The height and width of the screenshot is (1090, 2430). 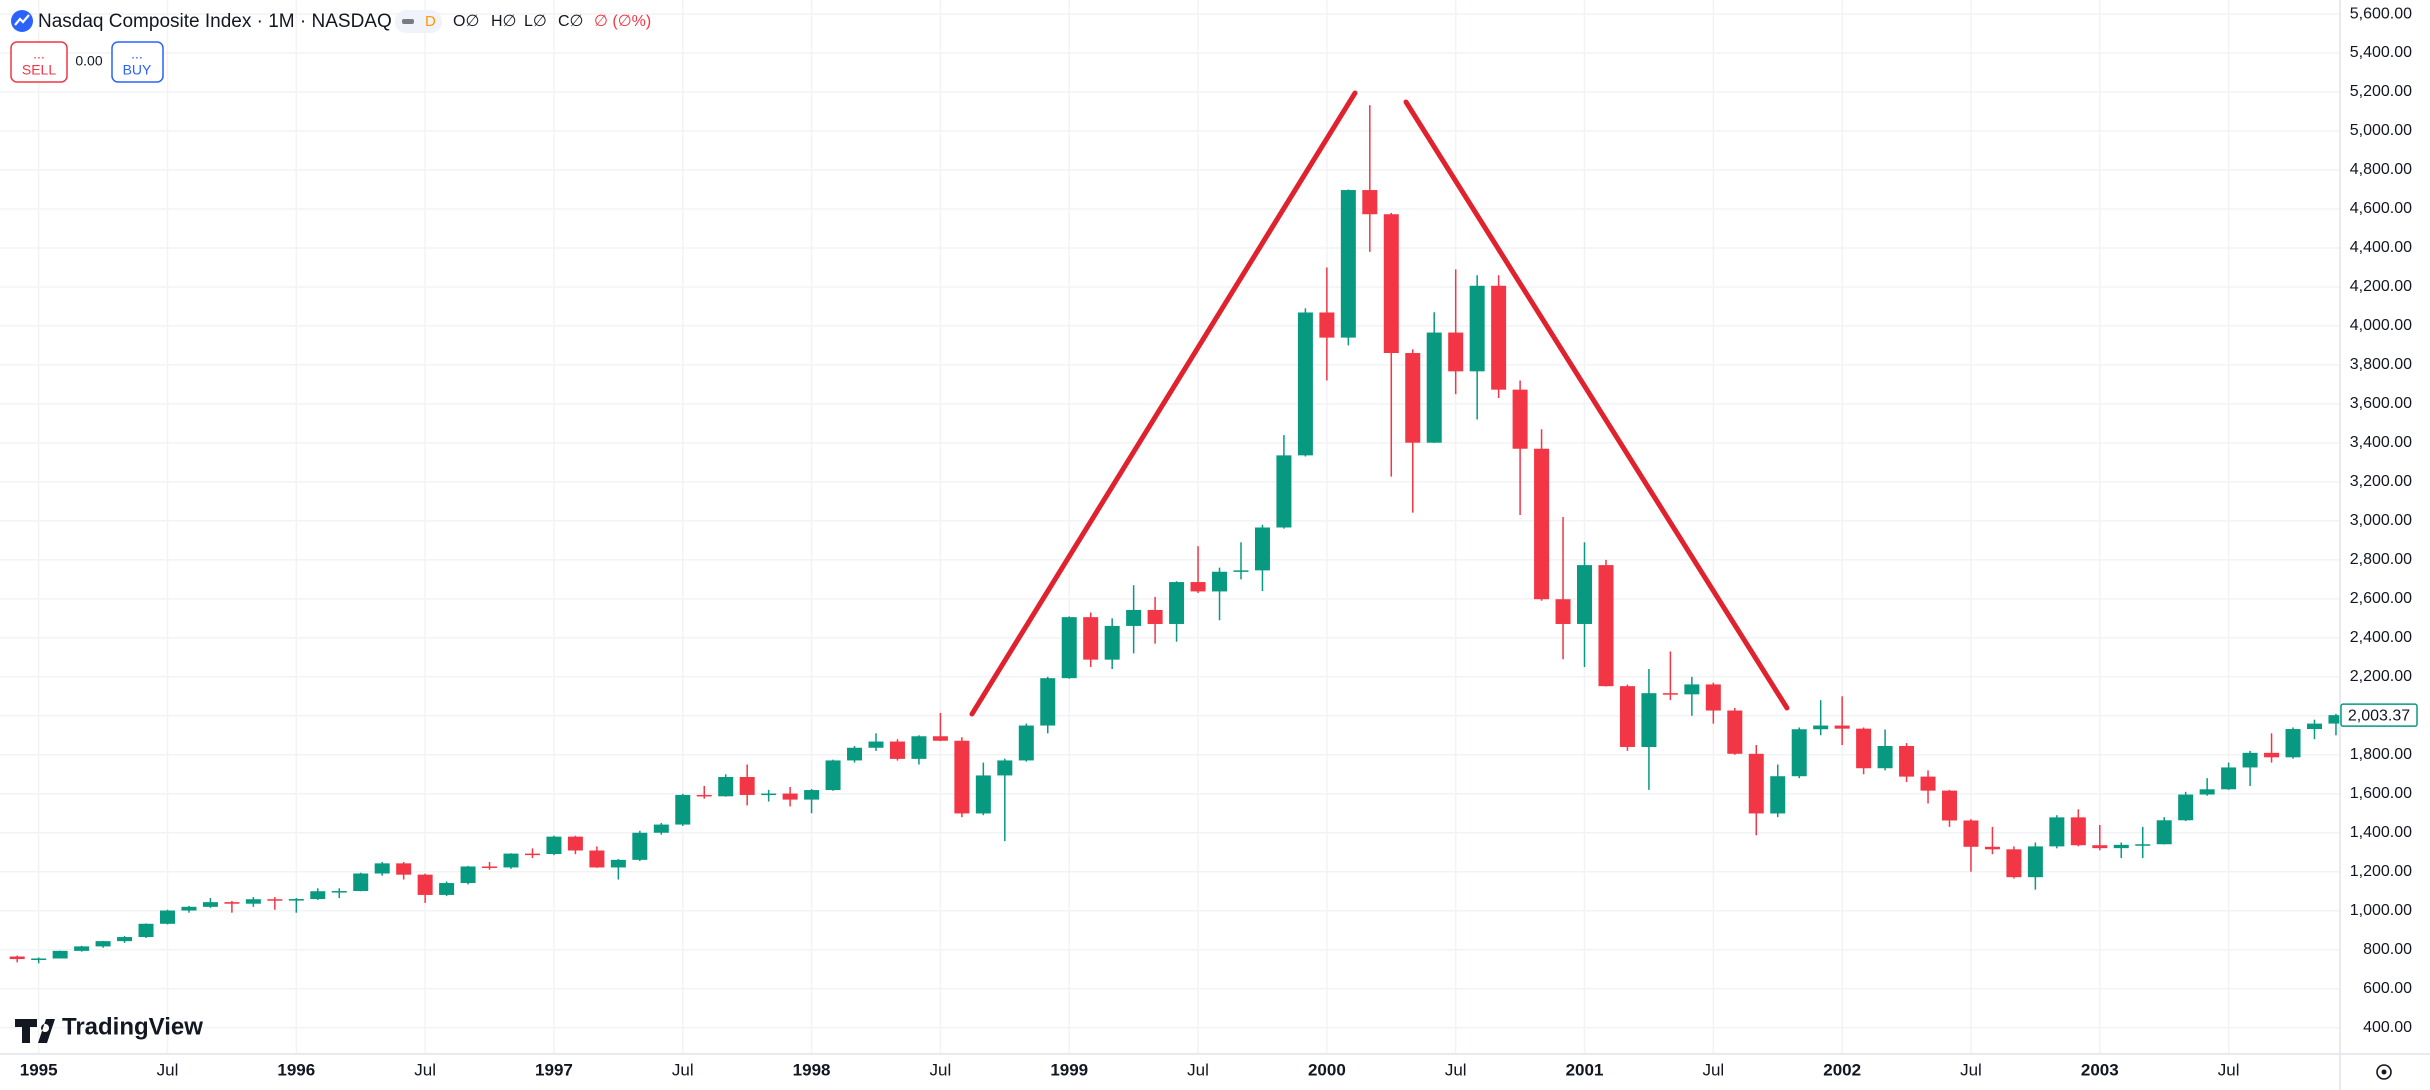 I want to click on interval-badge: D, so click(x=430, y=21).